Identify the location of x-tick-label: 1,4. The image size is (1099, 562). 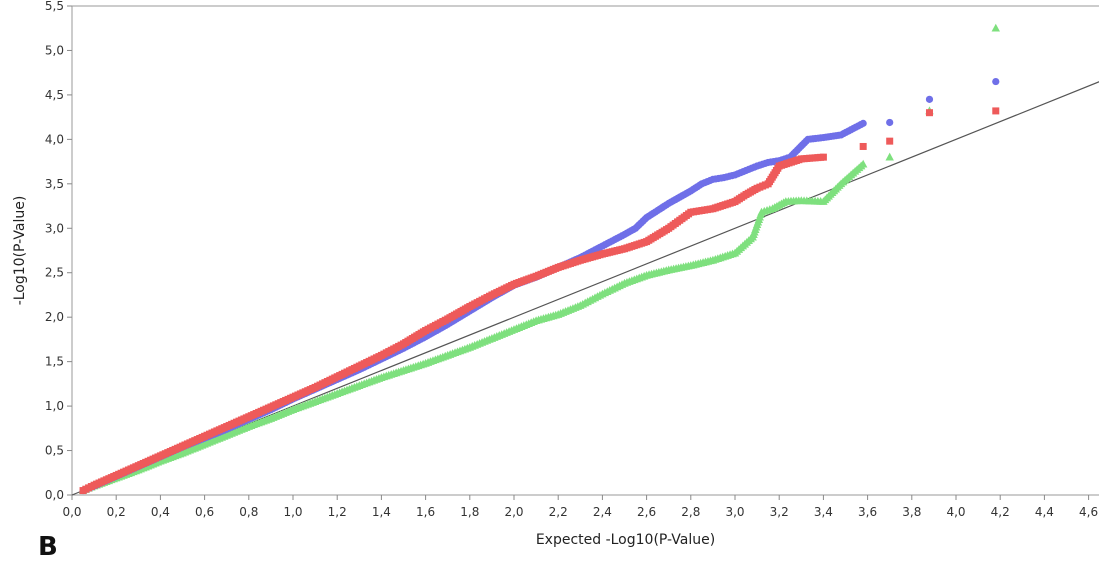
(381, 512).